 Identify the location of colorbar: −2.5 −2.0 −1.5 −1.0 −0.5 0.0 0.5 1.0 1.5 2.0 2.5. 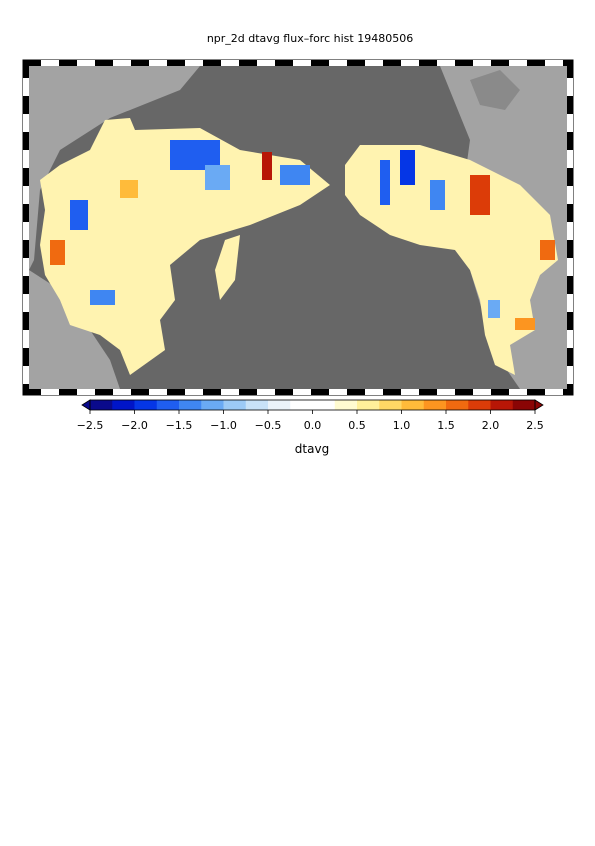
(310, 415).